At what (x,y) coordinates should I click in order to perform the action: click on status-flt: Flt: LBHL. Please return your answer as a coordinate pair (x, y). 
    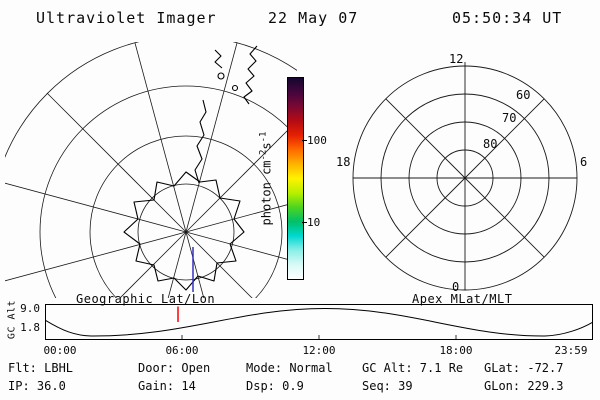
    Looking at the image, I should click on (41, 368).